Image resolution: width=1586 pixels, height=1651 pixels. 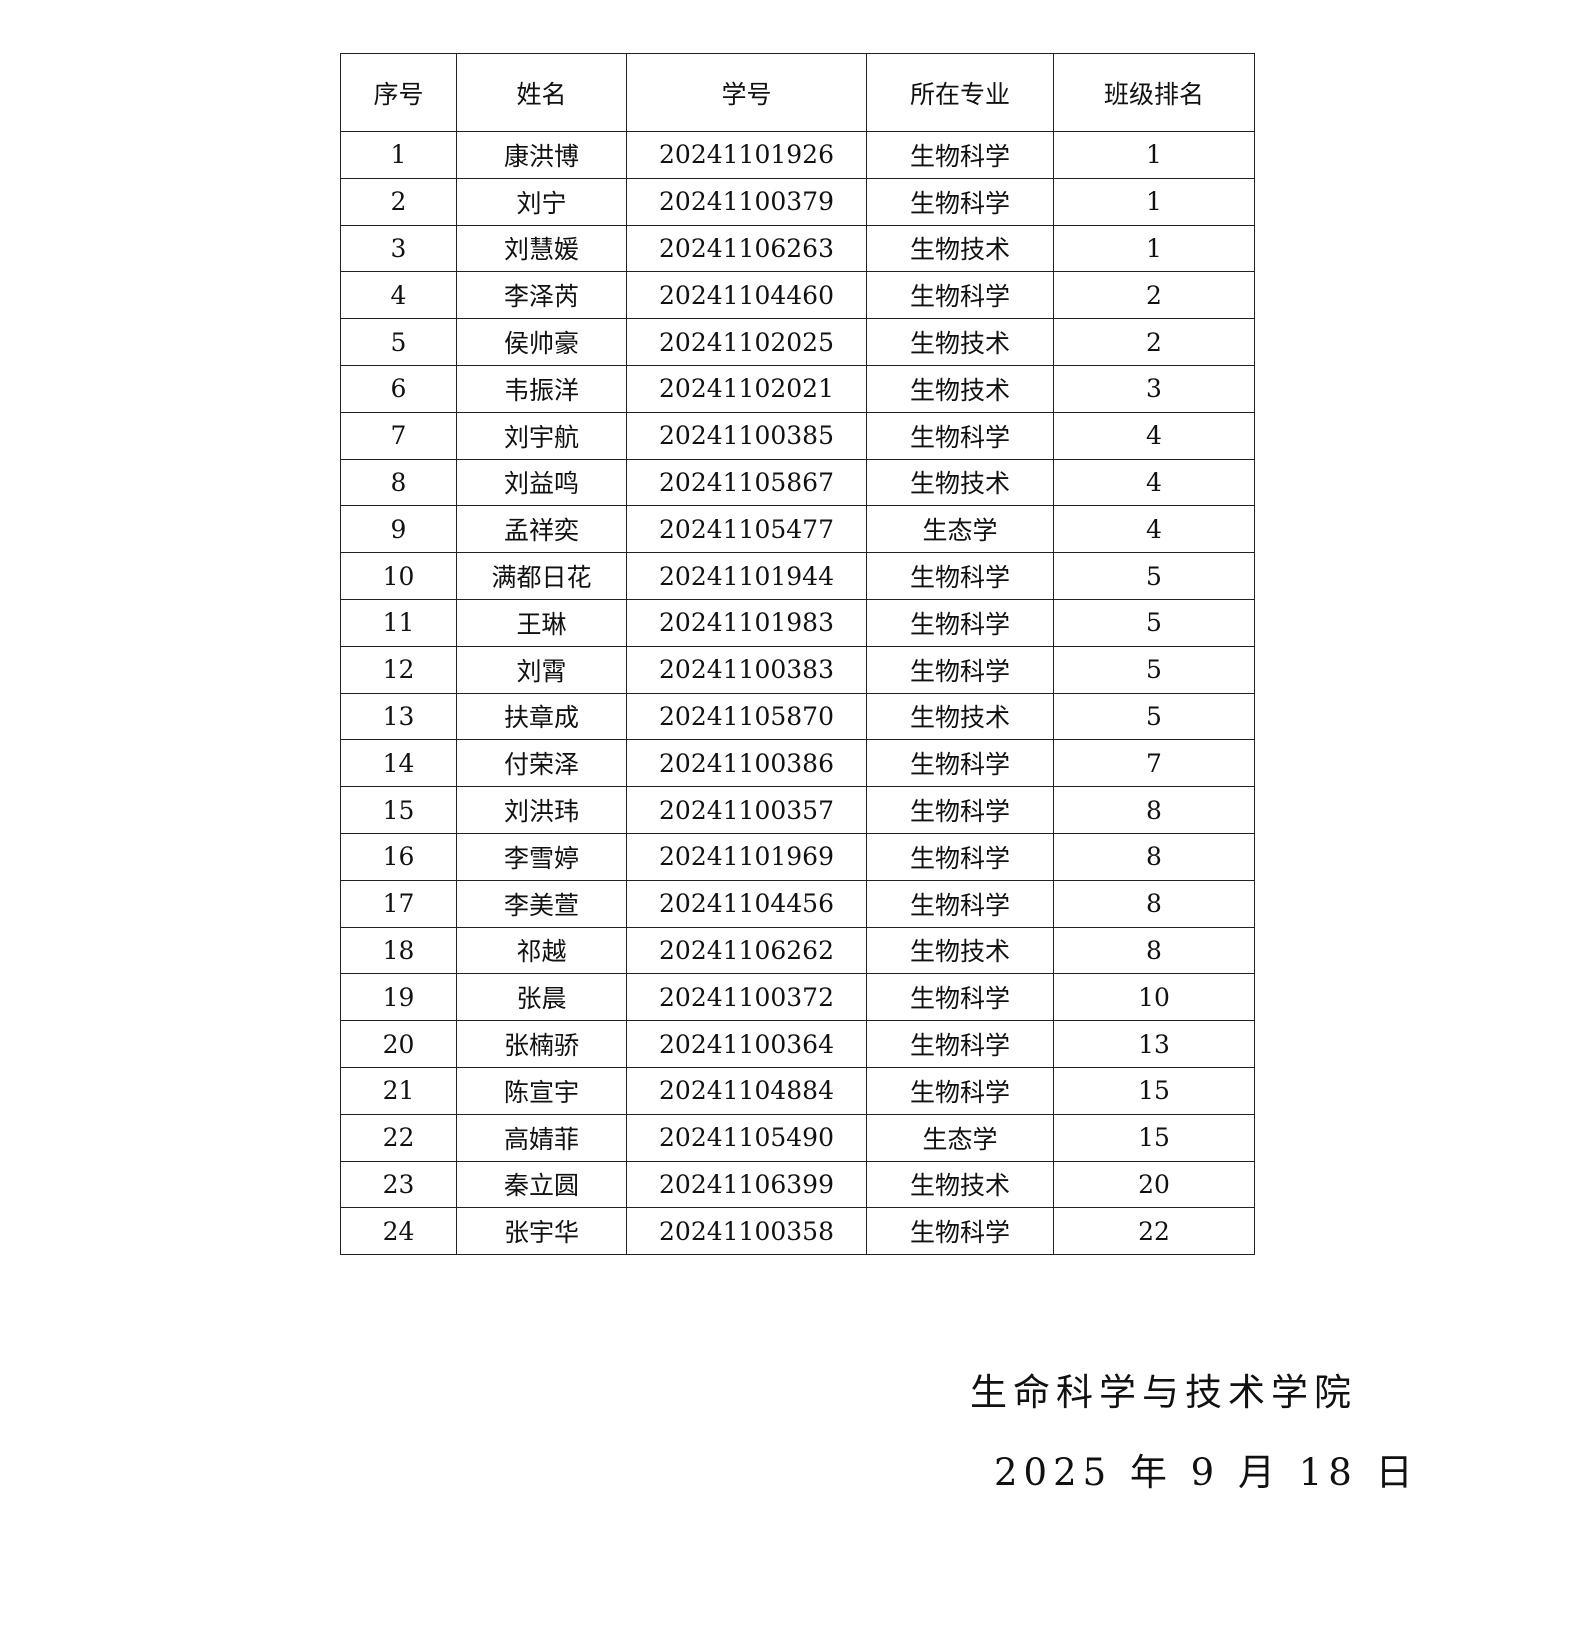 I want to click on table-row: 24 张宇华 20241100358 生物科学 22, so click(x=797, y=1231).